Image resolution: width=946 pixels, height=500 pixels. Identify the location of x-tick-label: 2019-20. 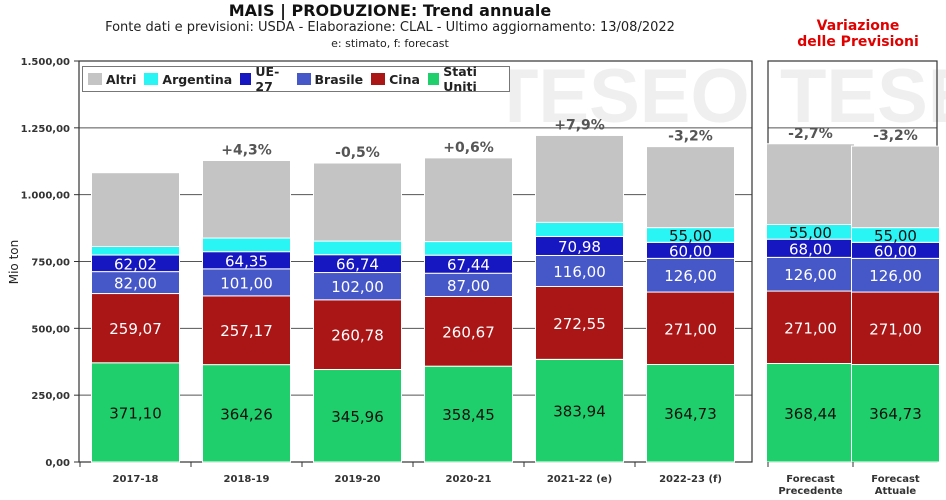
(358, 479).